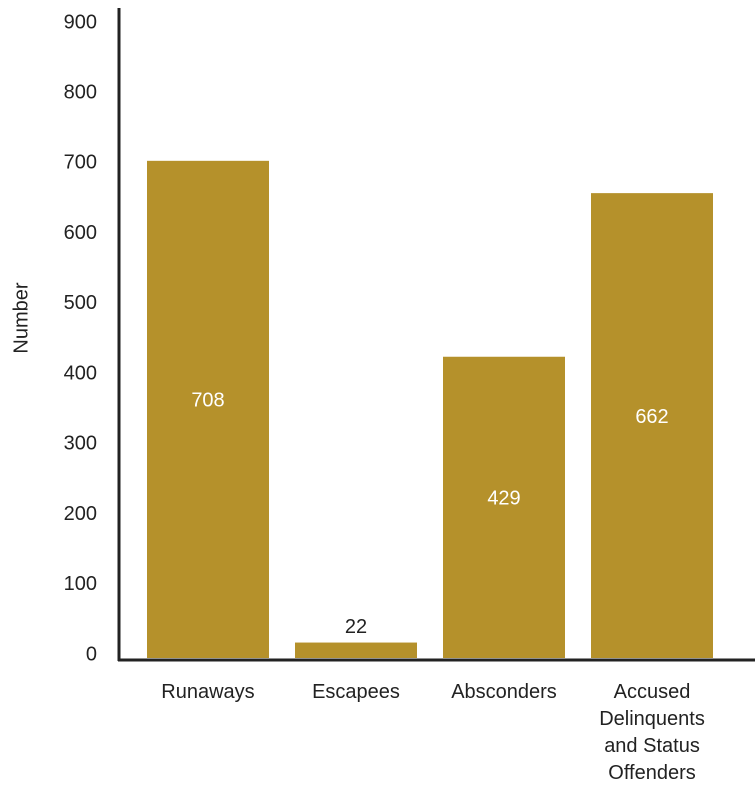 The height and width of the screenshot is (802, 755). Describe the element at coordinates (80, 303) in the screenshot. I see `y-tick-label: 500` at that location.